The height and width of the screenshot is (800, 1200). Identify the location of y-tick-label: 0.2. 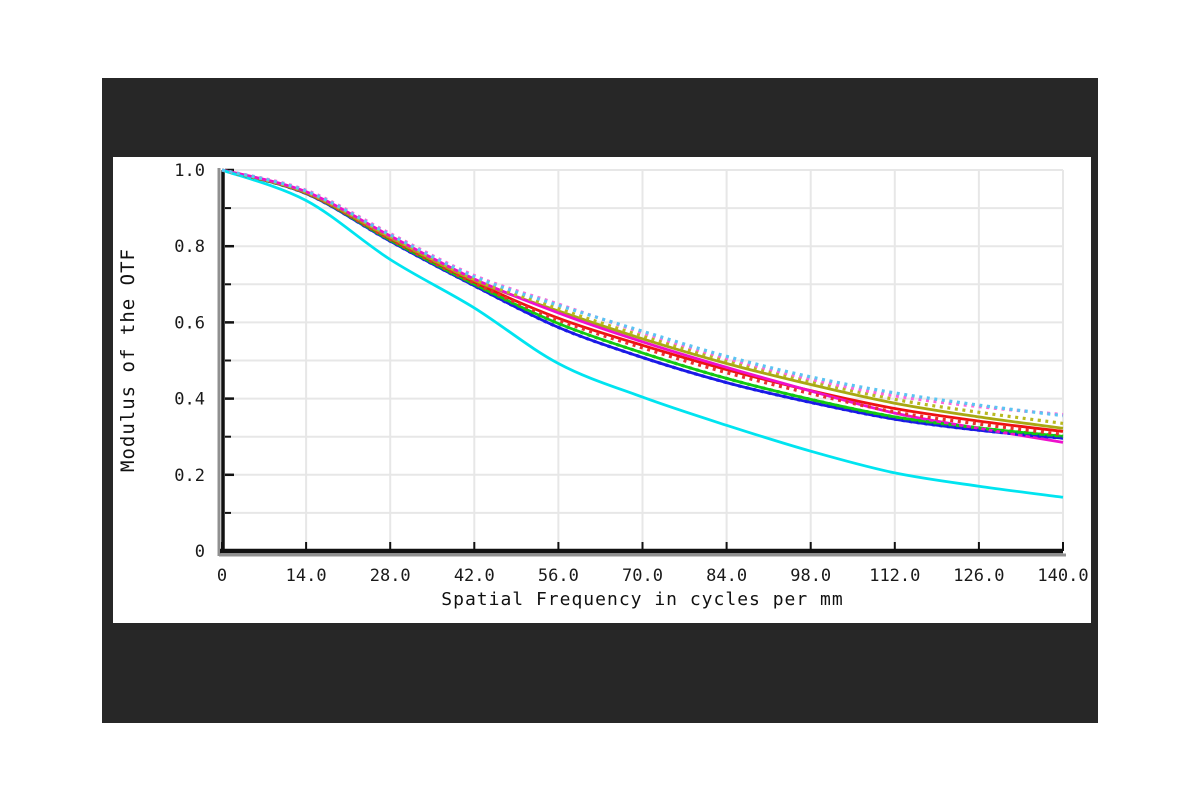
(189, 476).